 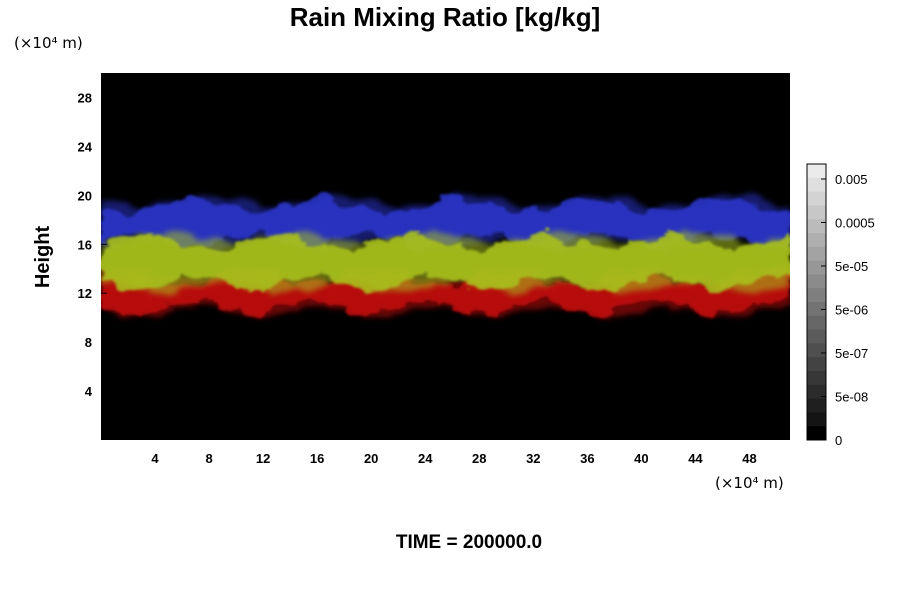 What do you see at coordinates (851, 397) in the screenshot?
I see `colorbar-label: 5e-08` at bounding box center [851, 397].